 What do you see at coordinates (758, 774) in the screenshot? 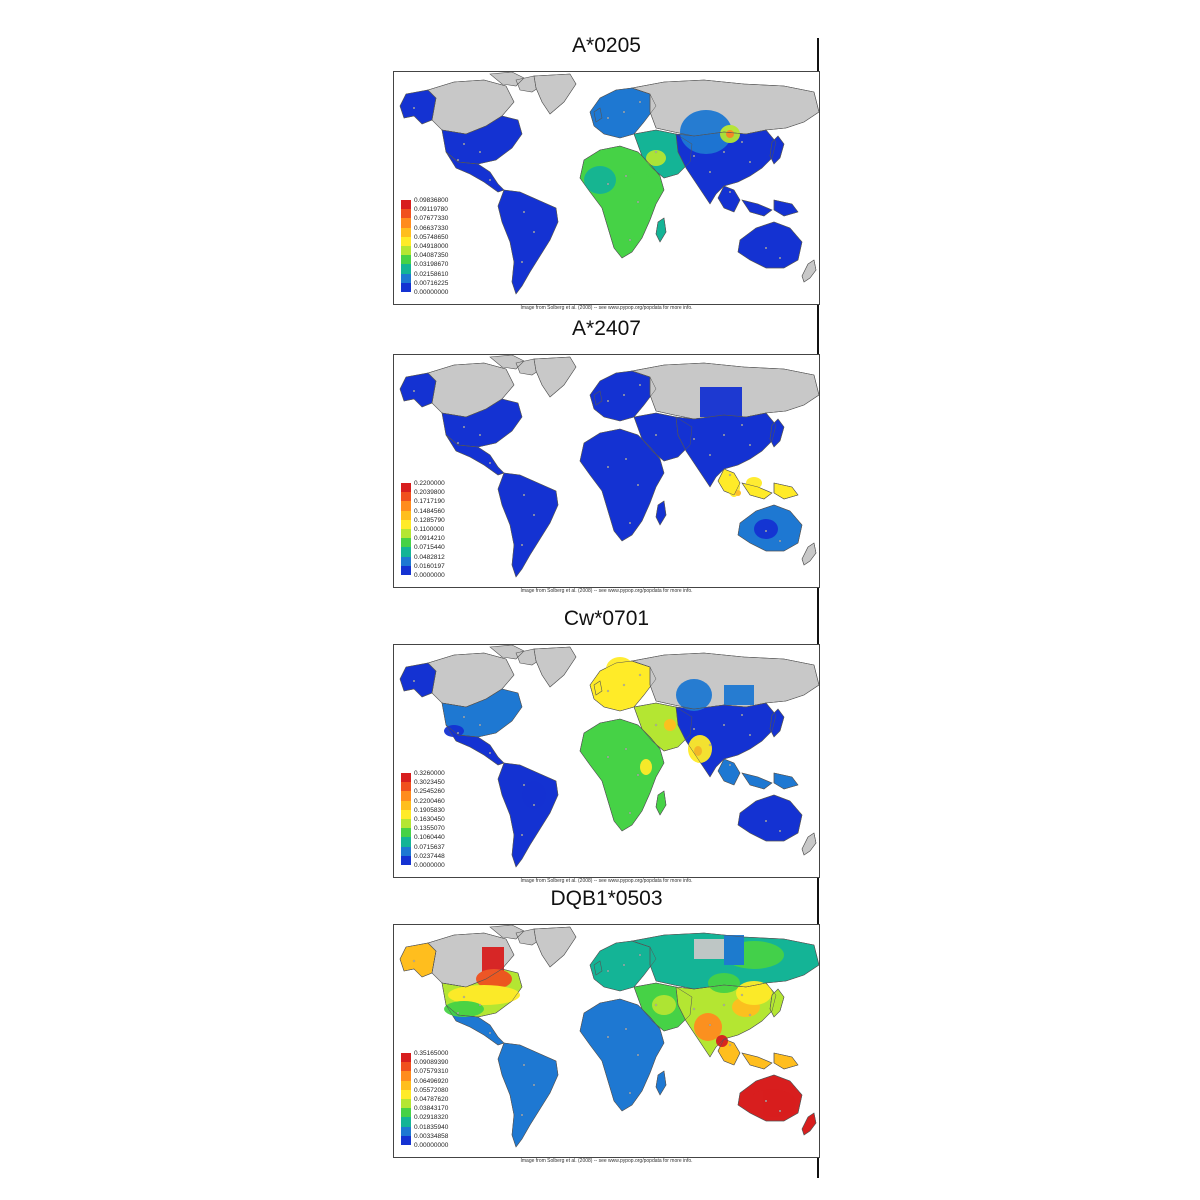
I see `outline-seasia` at bounding box center [758, 774].